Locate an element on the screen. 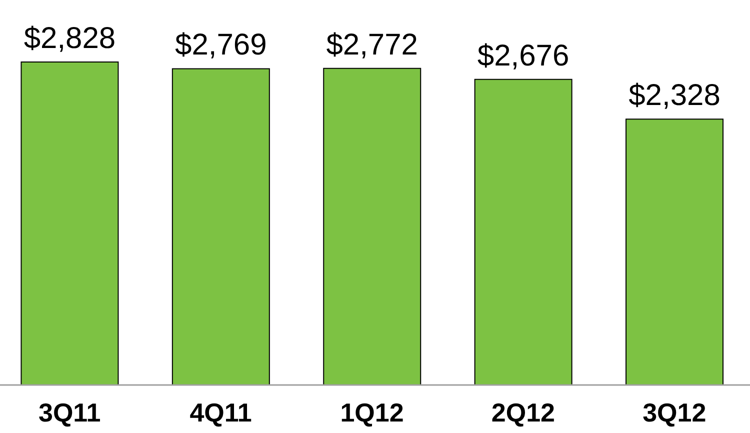 This screenshot has width=750, height=433. x-tick-label: 4Q11 is located at coordinates (221, 412).